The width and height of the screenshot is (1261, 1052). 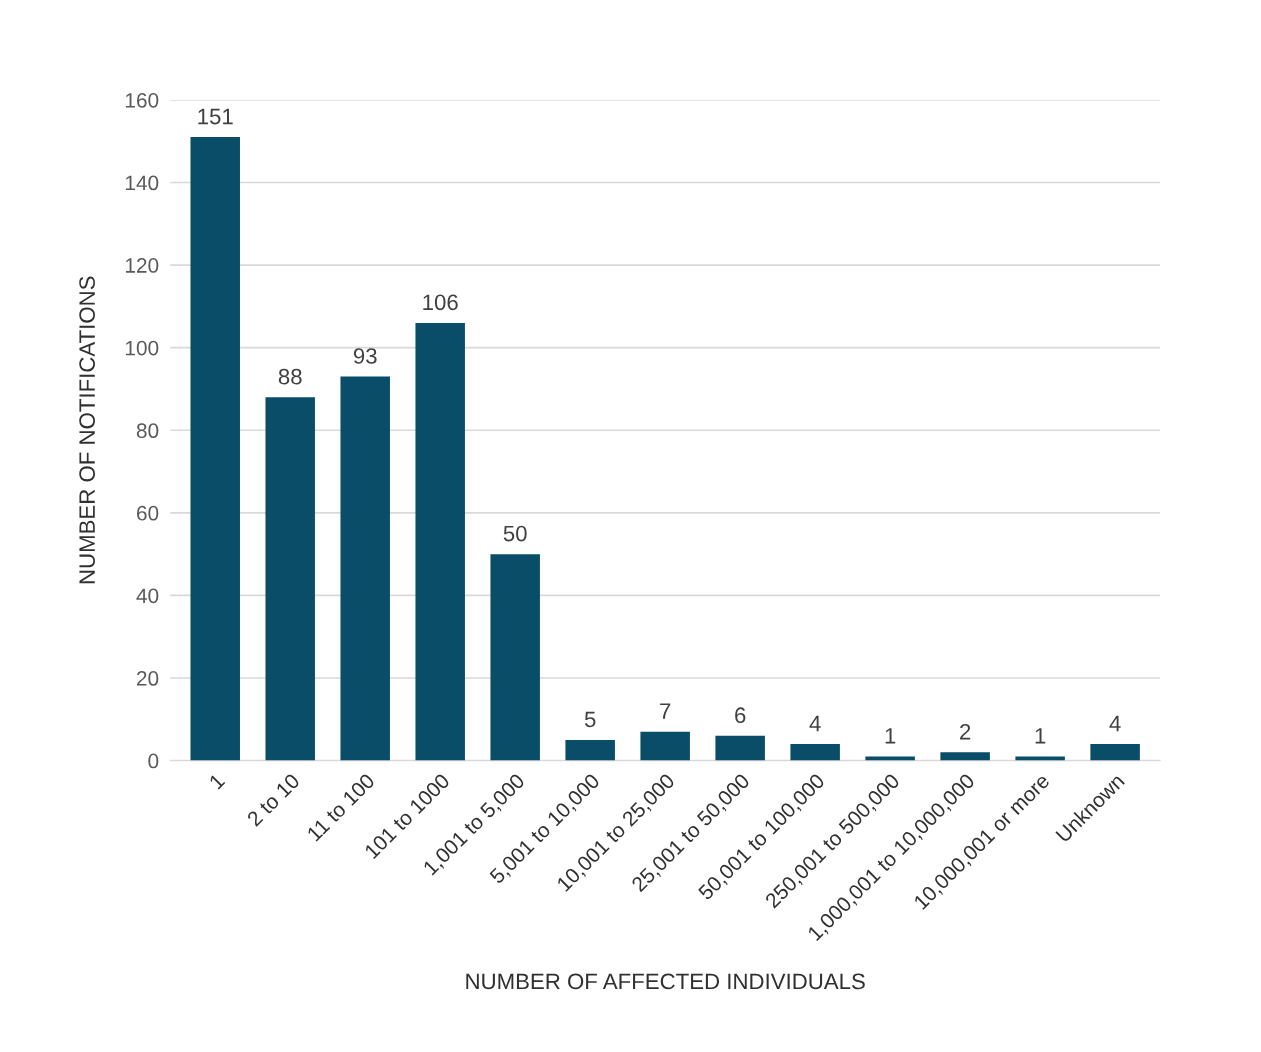 What do you see at coordinates (965, 731) in the screenshot?
I see `data-label: 2` at bounding box center [965, 731].